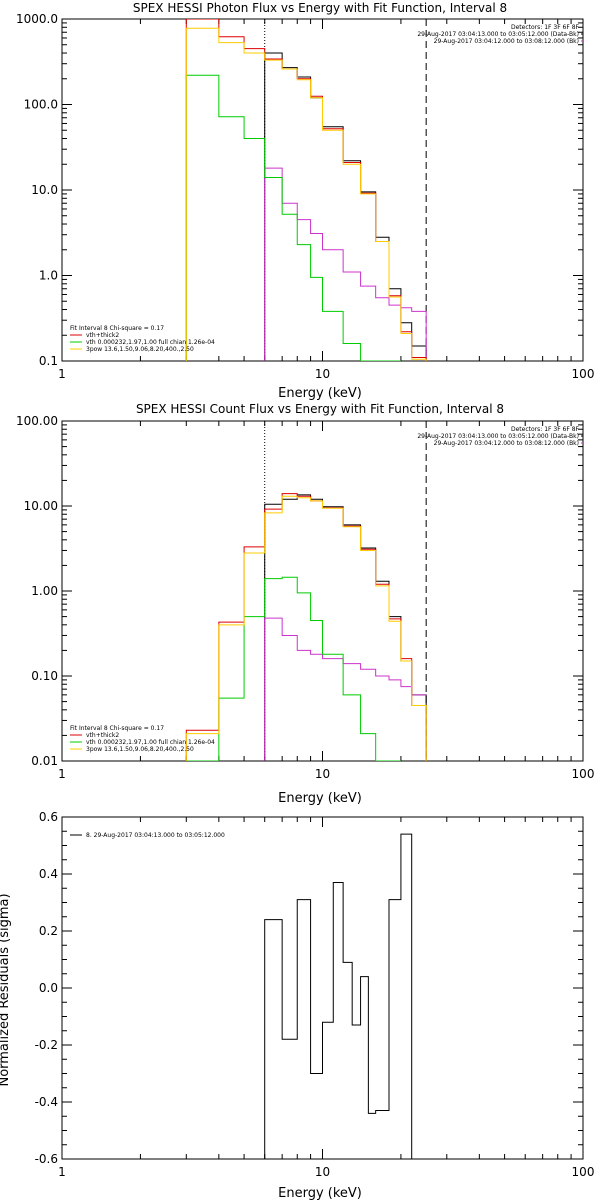  What do you see at coordinates (48, 817) in the screenshot?
I see `y-tick-label: 0.6` at bounding box center [48, 817].